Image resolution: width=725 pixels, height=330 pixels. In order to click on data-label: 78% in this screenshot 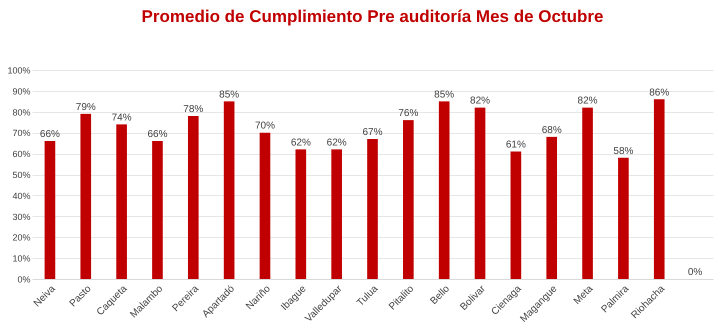, I will do `click(193, 109)`.